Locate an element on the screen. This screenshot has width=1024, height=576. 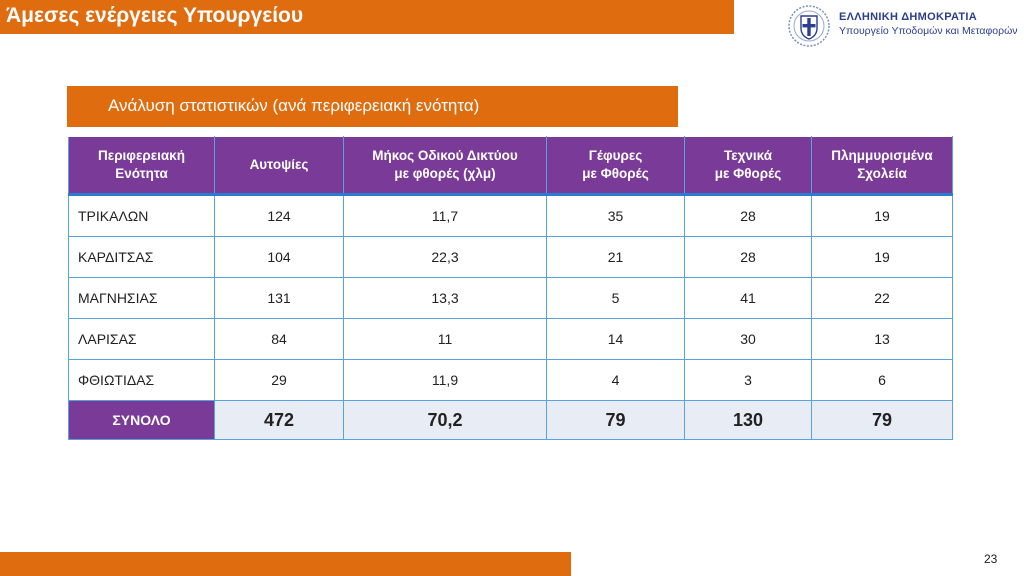
org-name: ΕΛΛΗΝΙΚΗ ΔΗΜΟΚΡΑΤΙΑ is located at coordinates (908, 17).